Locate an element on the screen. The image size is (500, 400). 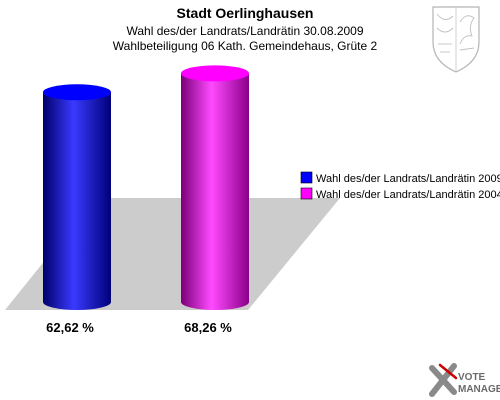
bar-2004-top is located at coordinates (215, 73).